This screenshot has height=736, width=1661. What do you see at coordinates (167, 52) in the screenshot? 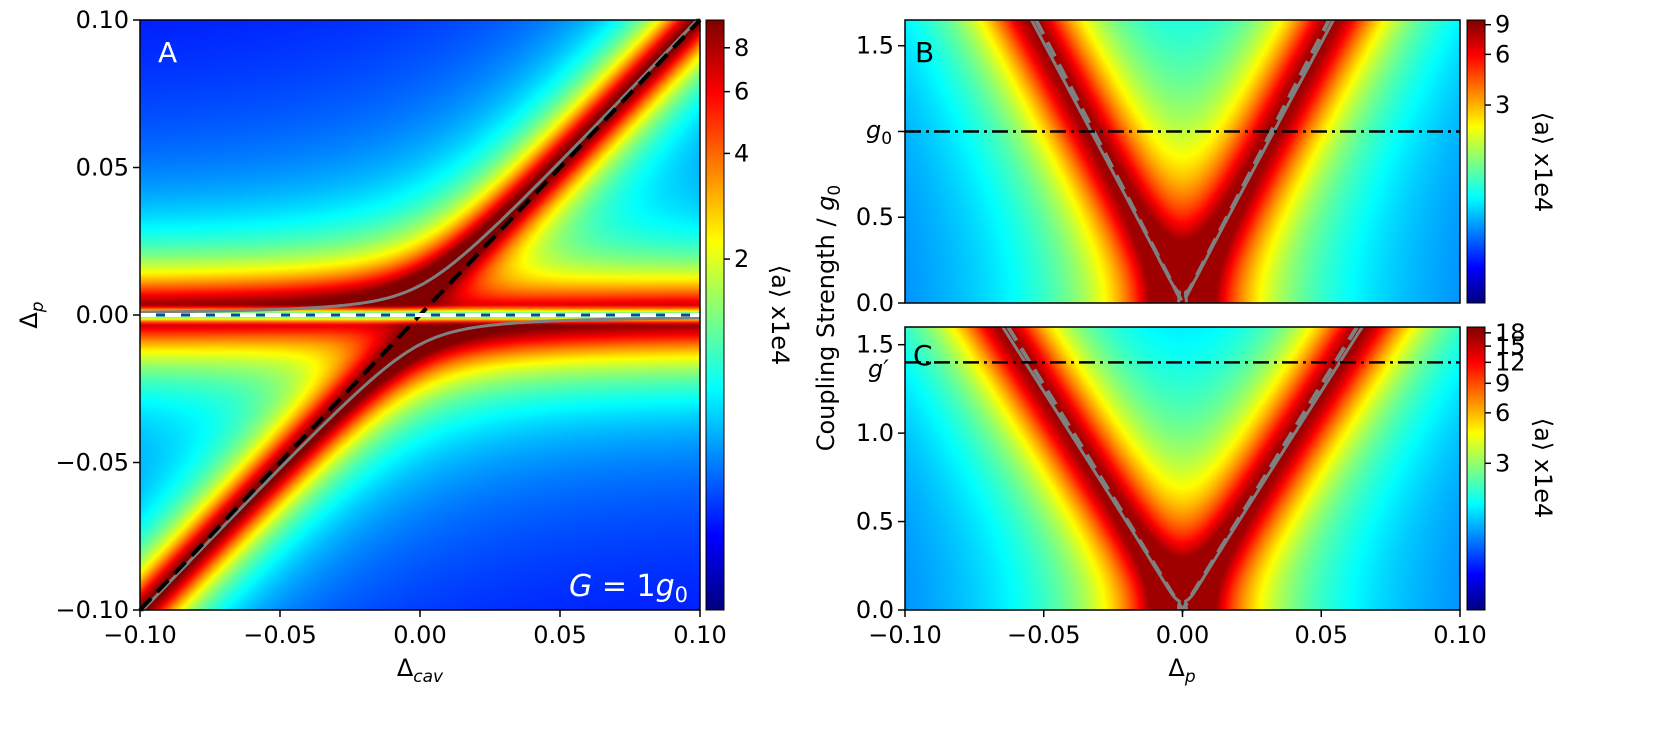
I see `panel-label-a: A` at bounding box center [167, 52].